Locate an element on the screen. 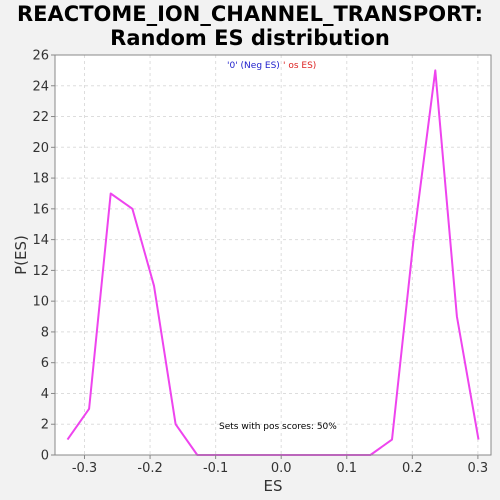  y-tick-label: 12 is located at coordinates (40, 271).